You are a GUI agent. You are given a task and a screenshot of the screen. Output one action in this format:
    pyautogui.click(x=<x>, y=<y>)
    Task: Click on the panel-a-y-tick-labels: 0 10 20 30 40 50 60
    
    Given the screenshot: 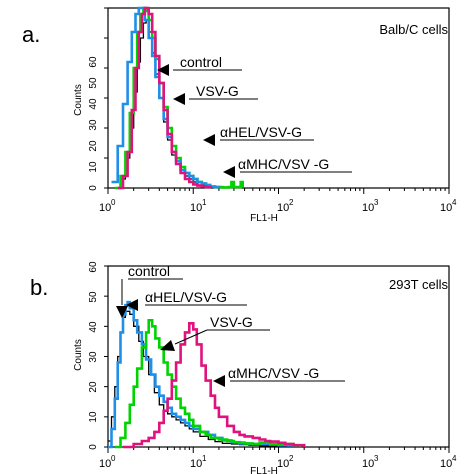 What is the action you would take?
    pyautogui.click(x=93, y=123)
    